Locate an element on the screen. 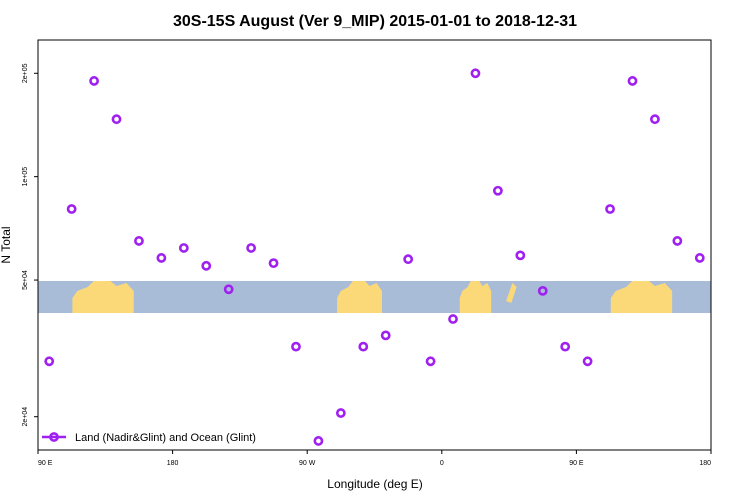 The height and width of the screenshot is (500, 750). legend: Land (Nadir&Glint) and Ocean (Glint) is located at coordinates (149, 438).